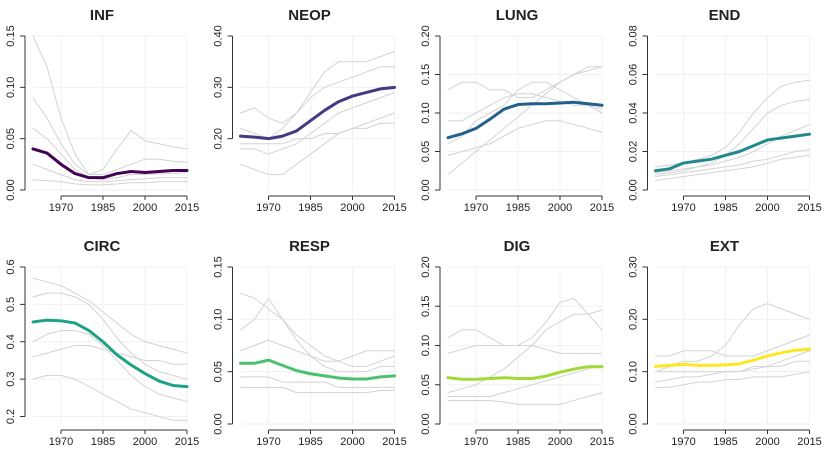 The height and width of the screenshot is (467, 830). Describe the element at coordinates (11, 266) in the screenshot. I see `y-tick-label: 0.6` at that location.